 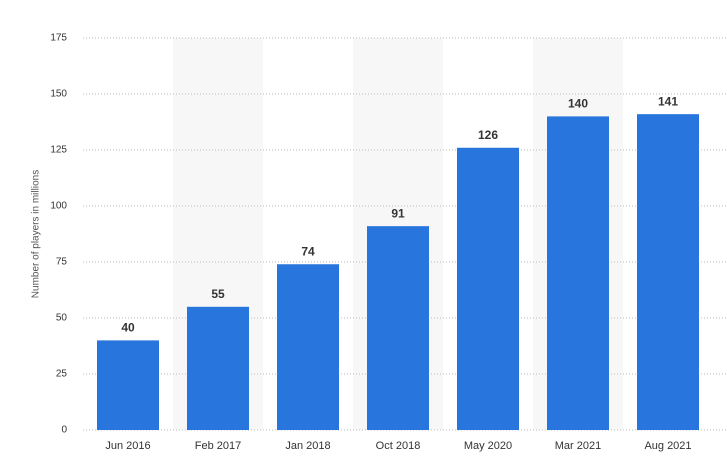 What do you see at coordinates (668, 101) in the screenshot?
I see `value-label: 141` at bounding box center [668, 101].